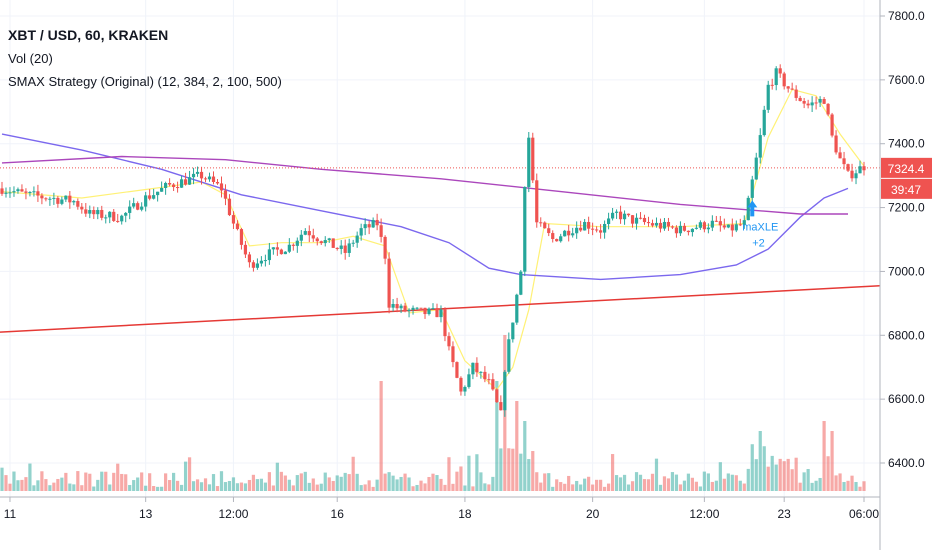  I want to click on trade-signal: maXLE +2, so click(760, 224).